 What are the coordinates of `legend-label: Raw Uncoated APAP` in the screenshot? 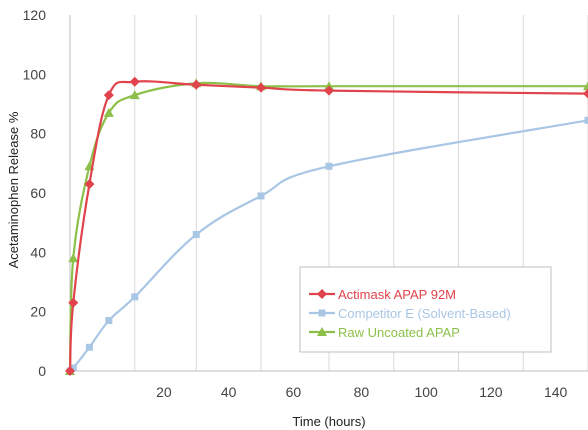 It's located at (399, 332).